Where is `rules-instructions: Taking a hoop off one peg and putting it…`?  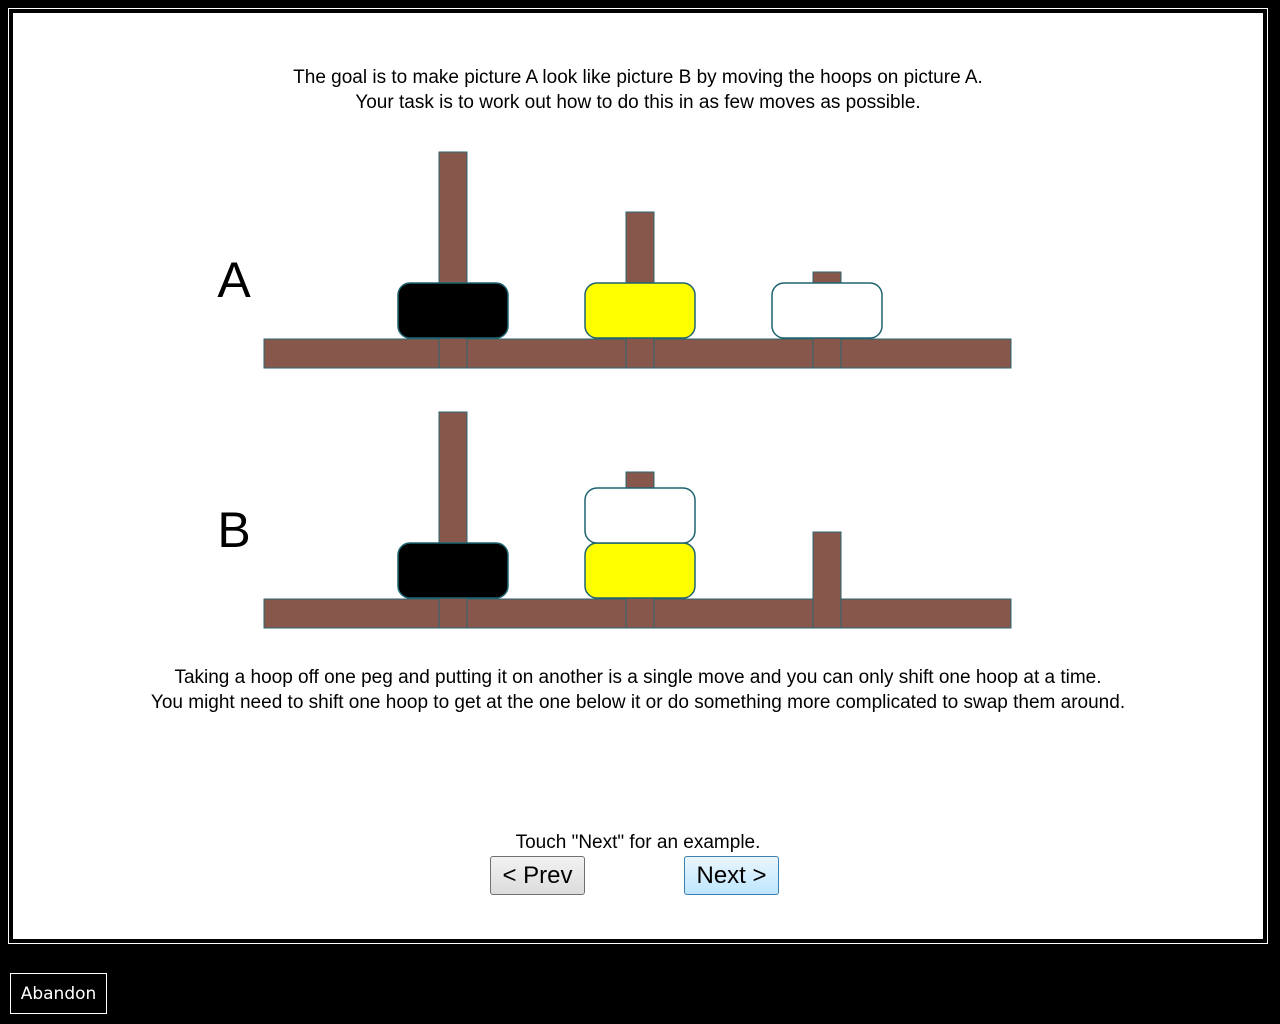
rules-instructions: Taking a hoop off one peg and putting it… is located at coordinates (638, 690).